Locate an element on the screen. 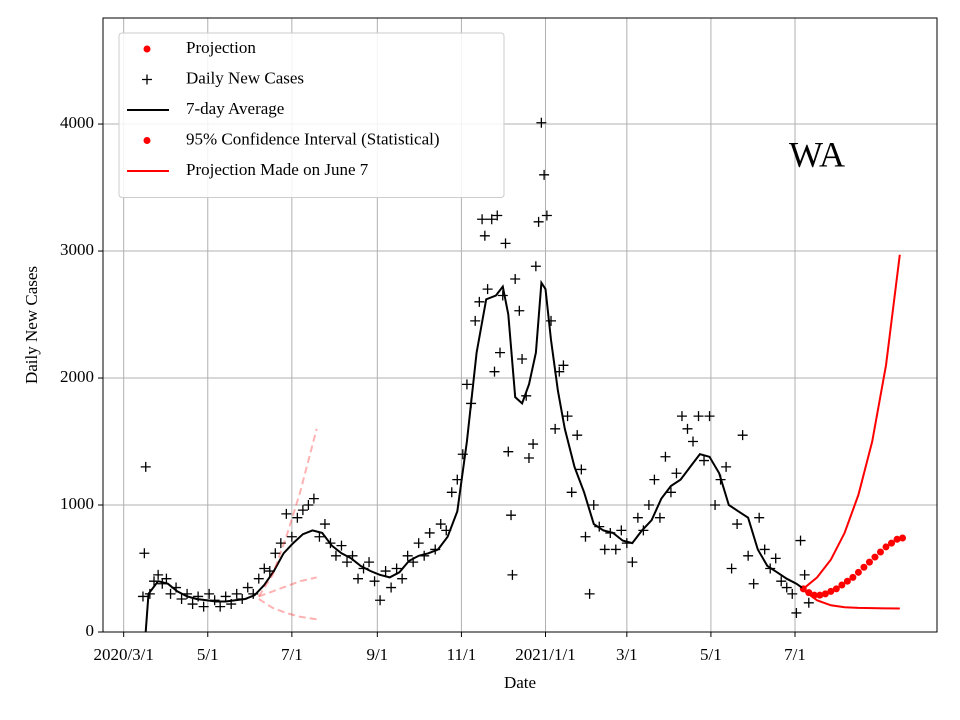  legend-label: Projection Made on June 7 is located at coordinates (277, 169).